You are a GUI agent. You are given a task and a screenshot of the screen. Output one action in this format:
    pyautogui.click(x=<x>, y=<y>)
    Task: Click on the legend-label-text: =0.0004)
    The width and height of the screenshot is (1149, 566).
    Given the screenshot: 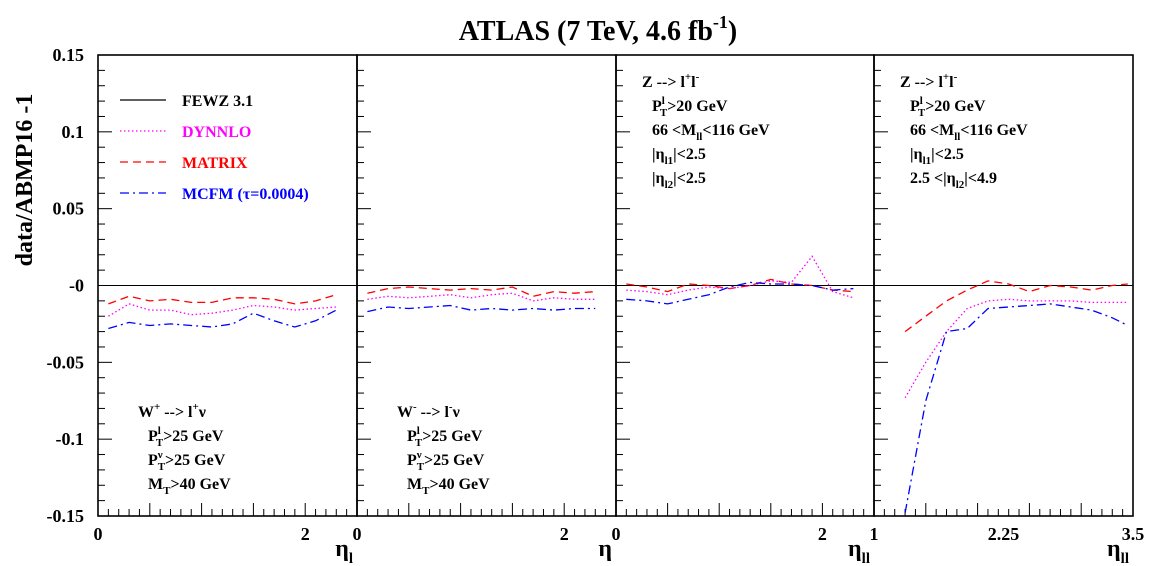 What is the action you would take?
    pyautogui.click(x=279, y=194)
    